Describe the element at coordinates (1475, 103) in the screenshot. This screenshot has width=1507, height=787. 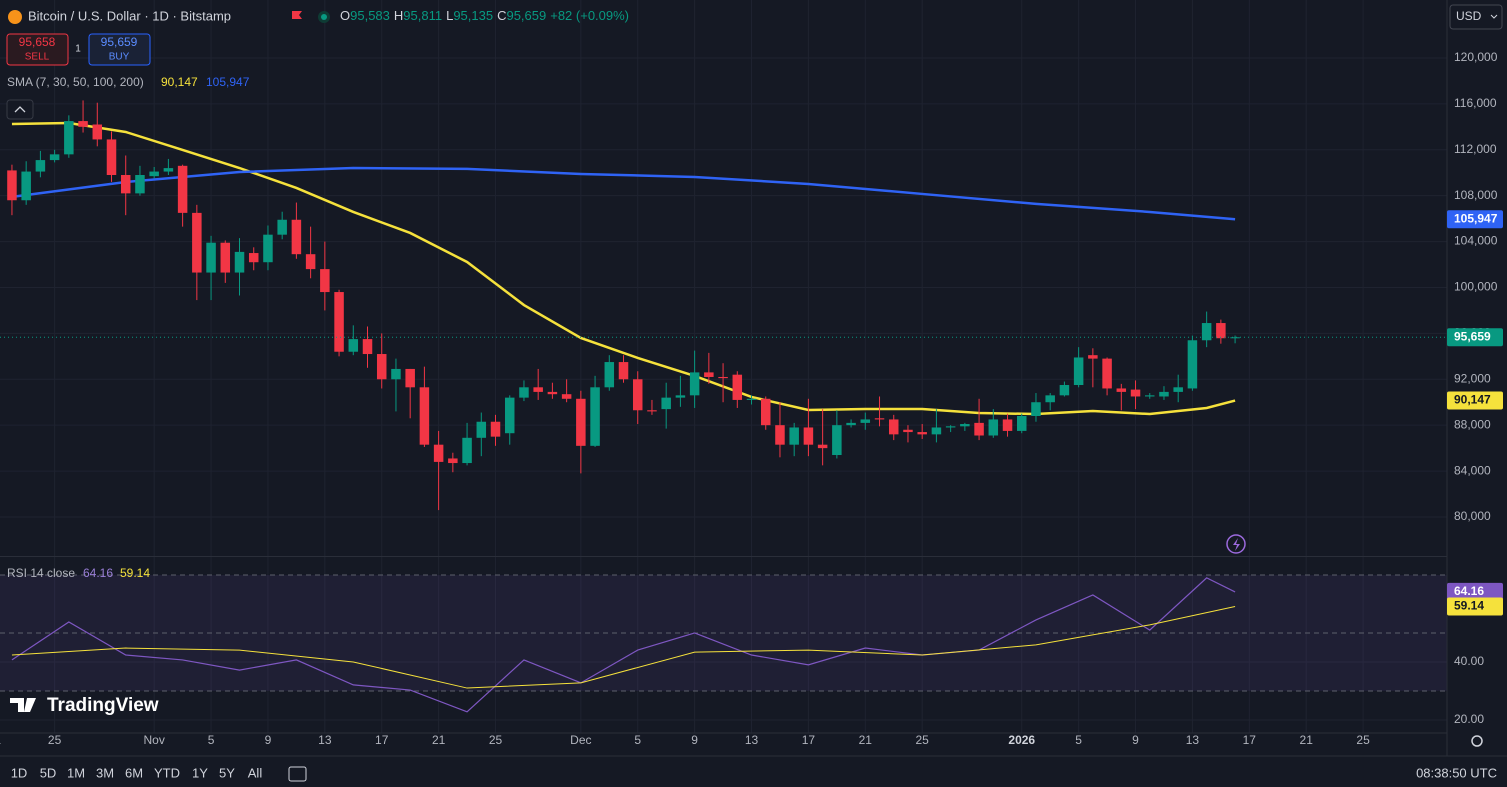
I see `y-tick-label: 116,000` at that location.